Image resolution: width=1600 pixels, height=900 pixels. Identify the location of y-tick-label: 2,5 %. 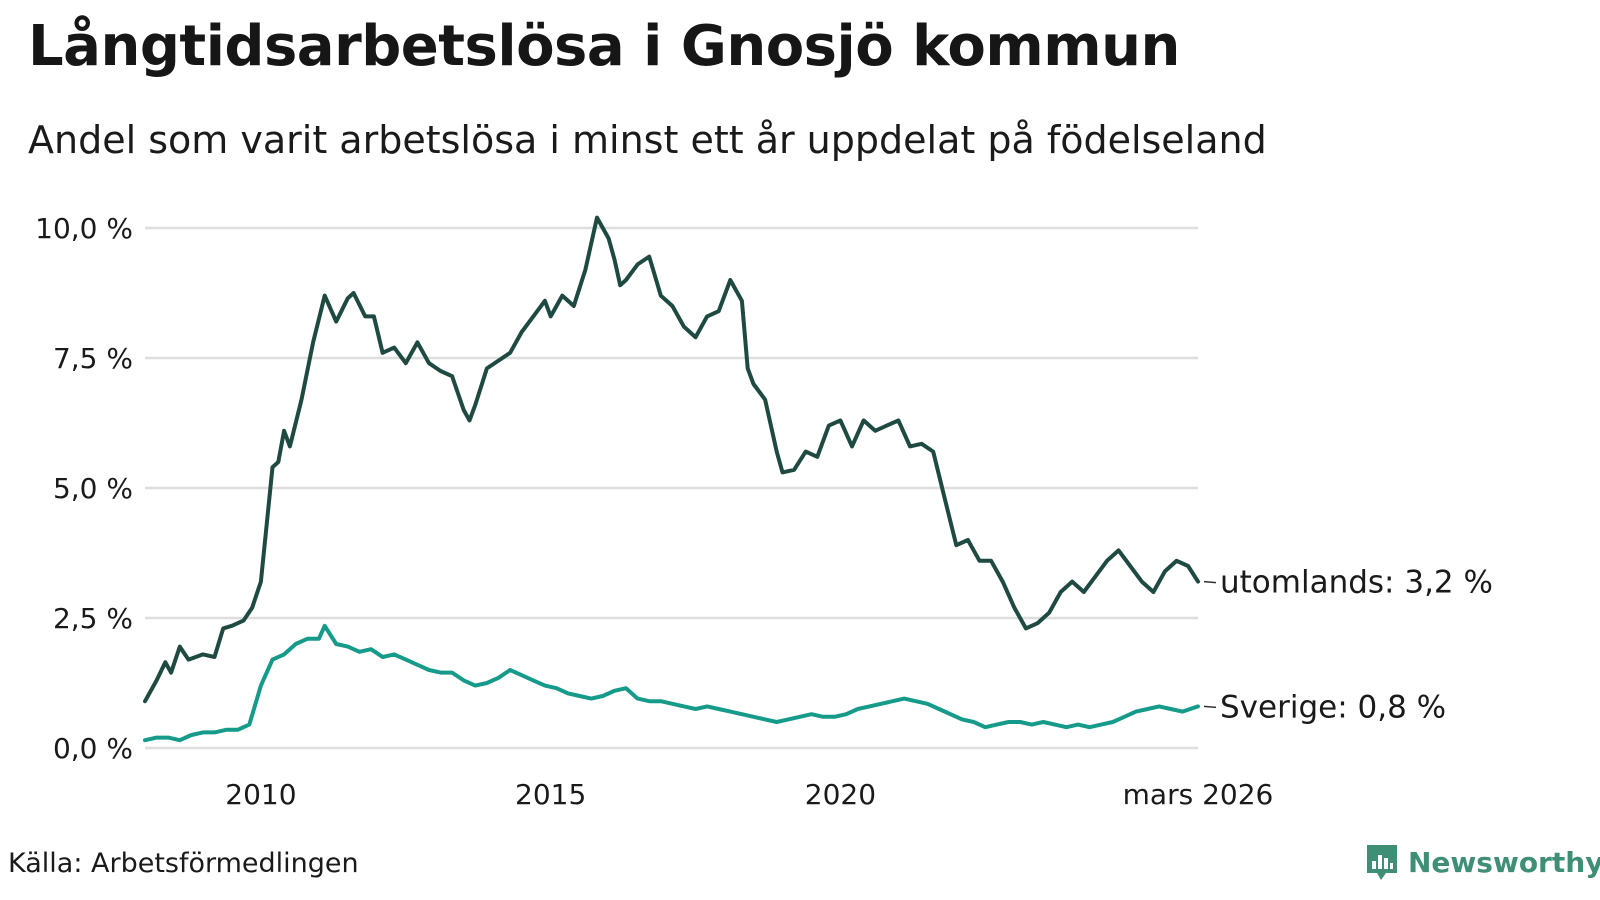
(93, 618).